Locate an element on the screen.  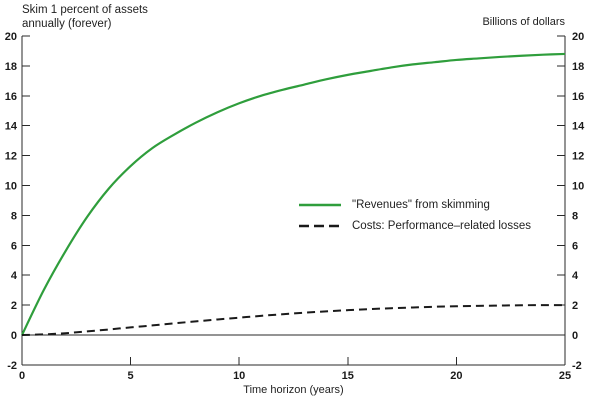
y-tick-label-right: 16 is located at coordinates (578, 97).